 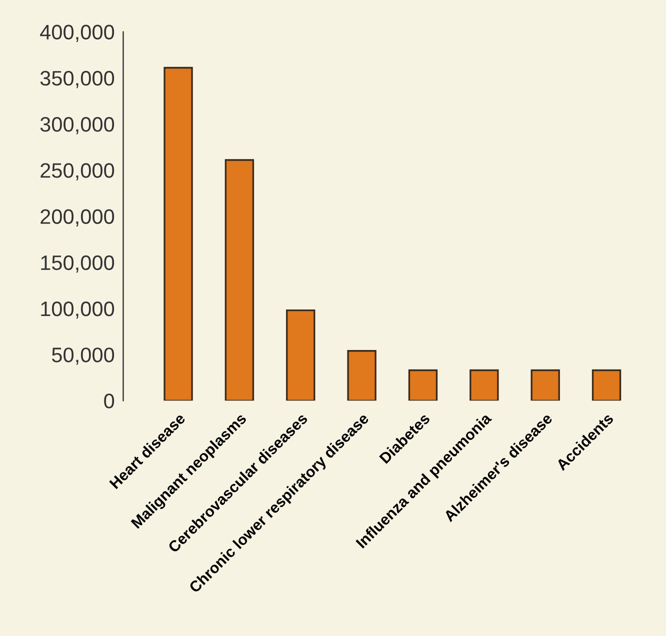 What do you see at coordinates (83, 356) in the screenshot?
I see `y-tick-label: 50,000` at bounding box center [83, 356].